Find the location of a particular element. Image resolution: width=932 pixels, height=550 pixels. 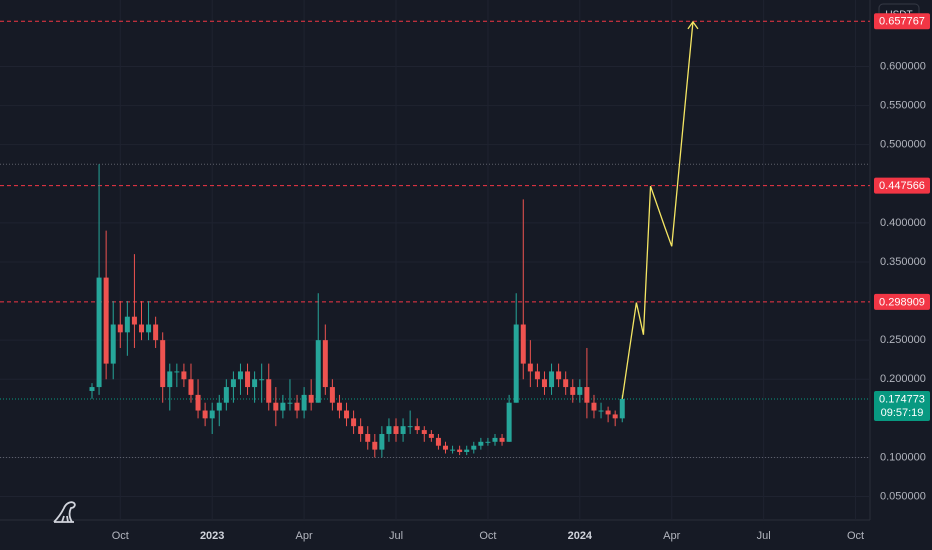

x-tick-label: 2024 is located at coordinates (580, 536).